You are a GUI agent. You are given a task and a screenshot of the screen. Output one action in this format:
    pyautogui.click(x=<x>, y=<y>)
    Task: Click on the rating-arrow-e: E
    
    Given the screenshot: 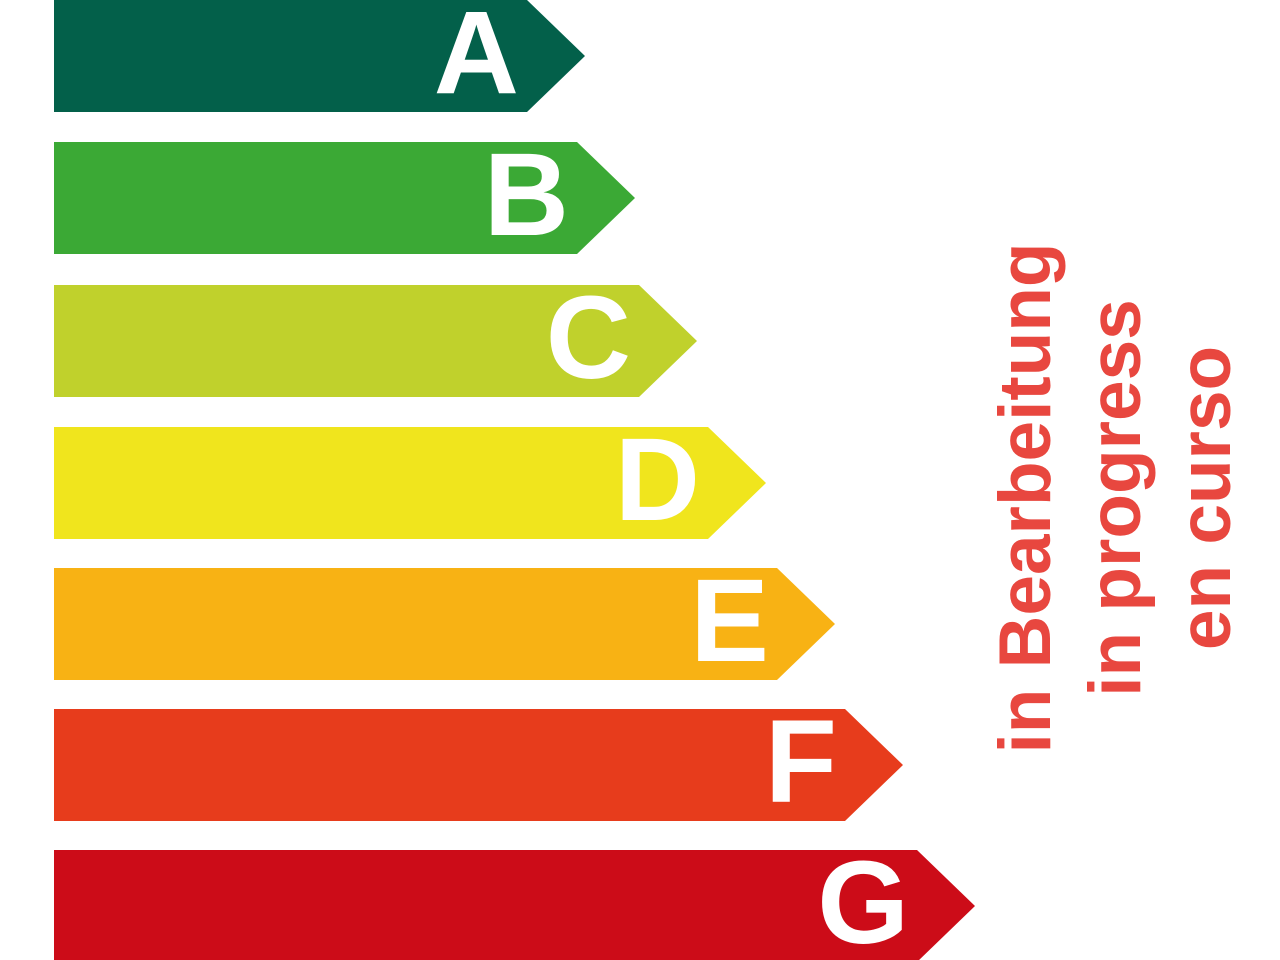 What is the action you would take?
    pyautogui.click(x=444, y=624)
    